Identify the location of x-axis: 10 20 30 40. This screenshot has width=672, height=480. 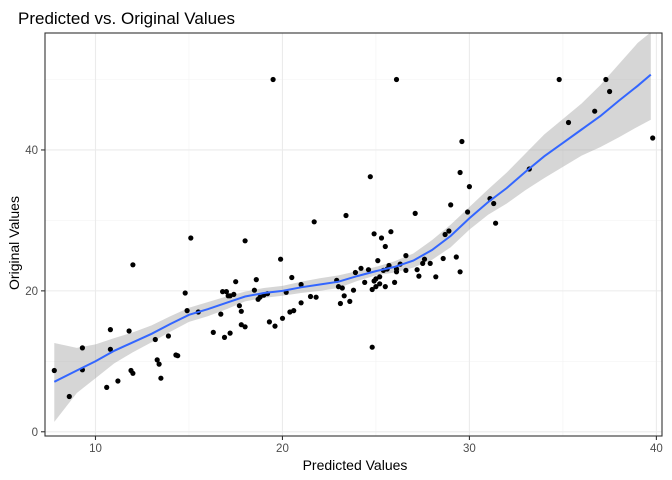
(376, 445).